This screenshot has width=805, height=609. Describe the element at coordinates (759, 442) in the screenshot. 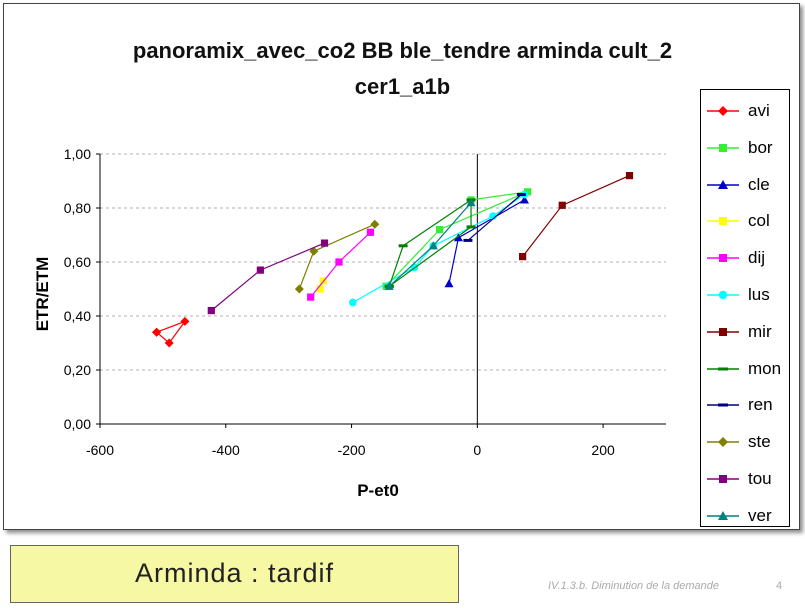

I see `legend-label: ste` at that location.